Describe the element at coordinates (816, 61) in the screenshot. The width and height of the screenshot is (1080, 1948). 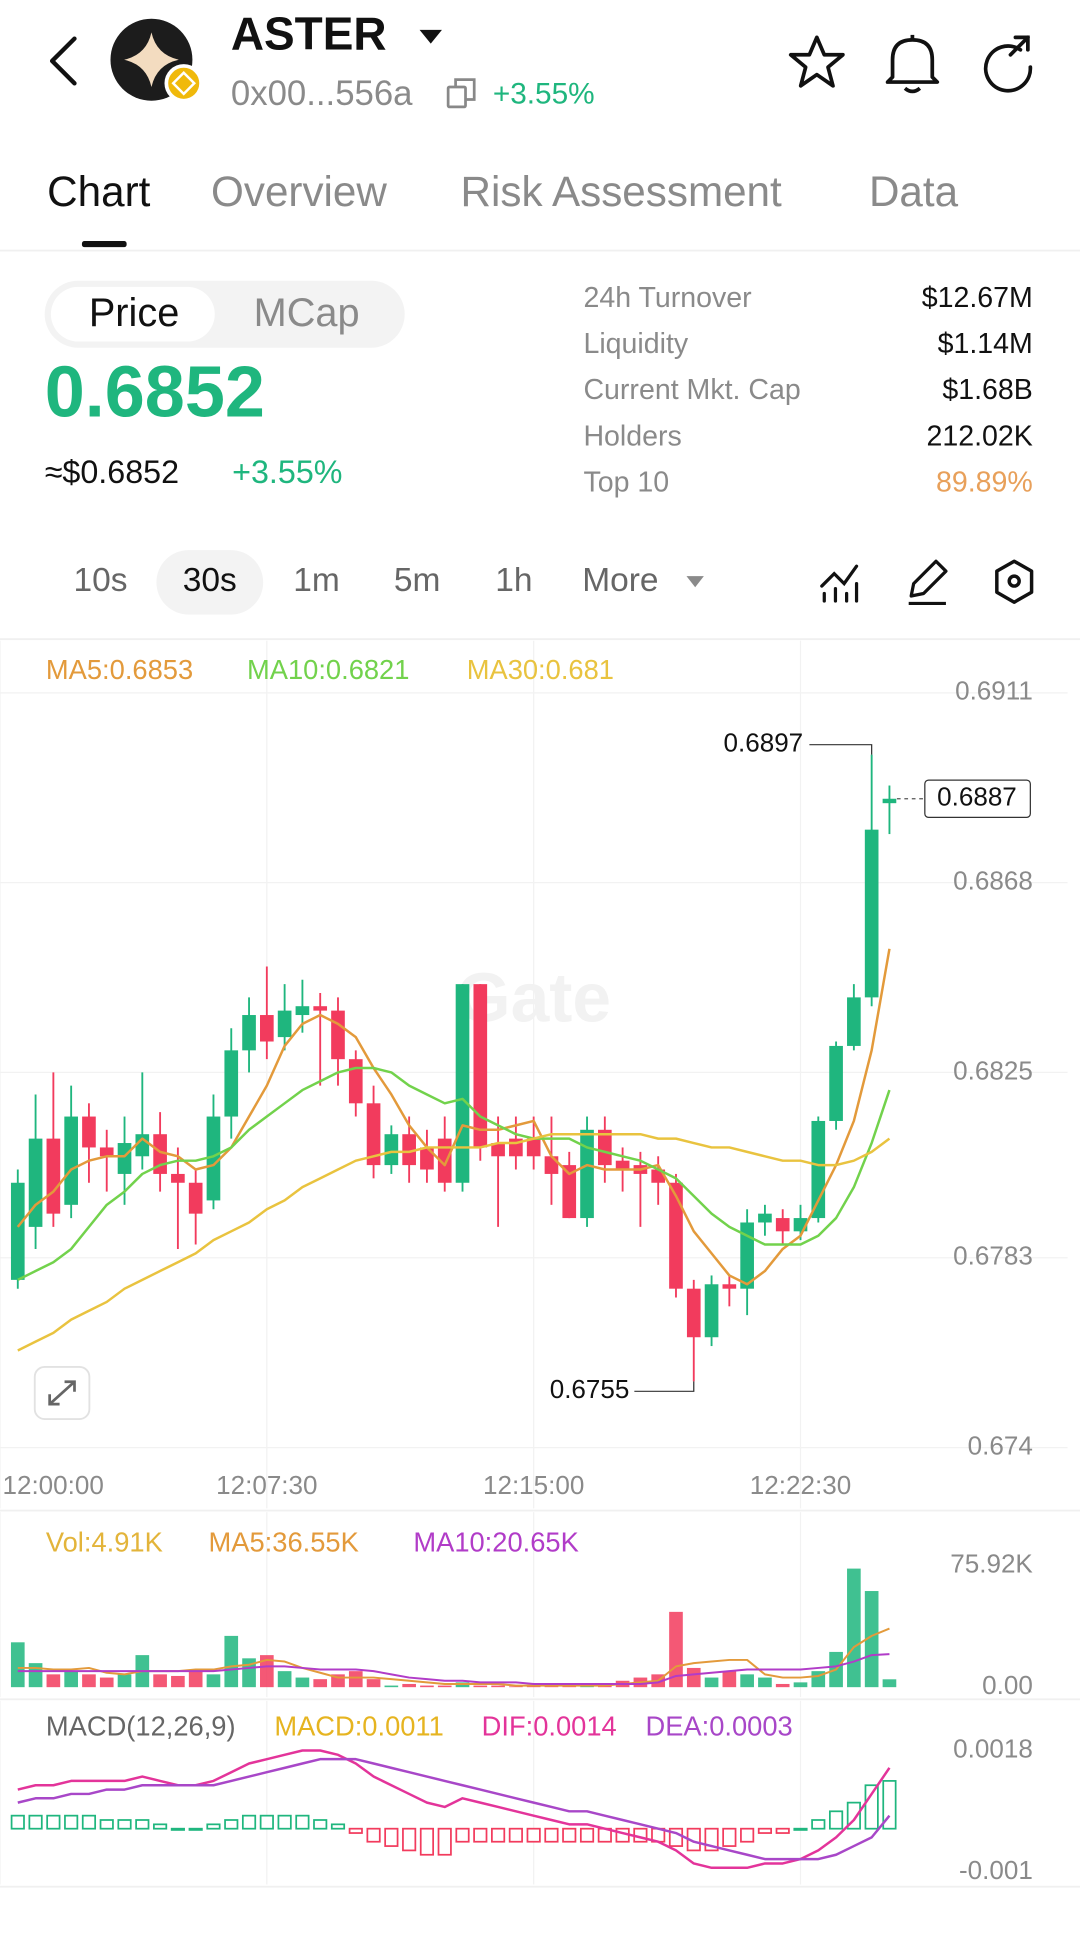
I see `favorite-button` at that location.